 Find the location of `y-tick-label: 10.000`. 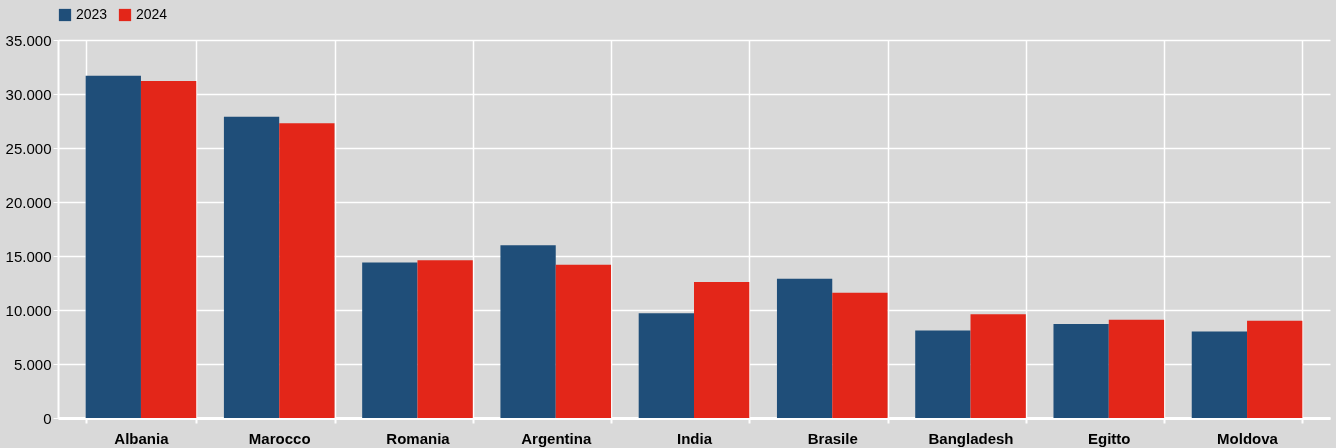

y-tick-label: 10.000 is located at coordinates (28, 310).